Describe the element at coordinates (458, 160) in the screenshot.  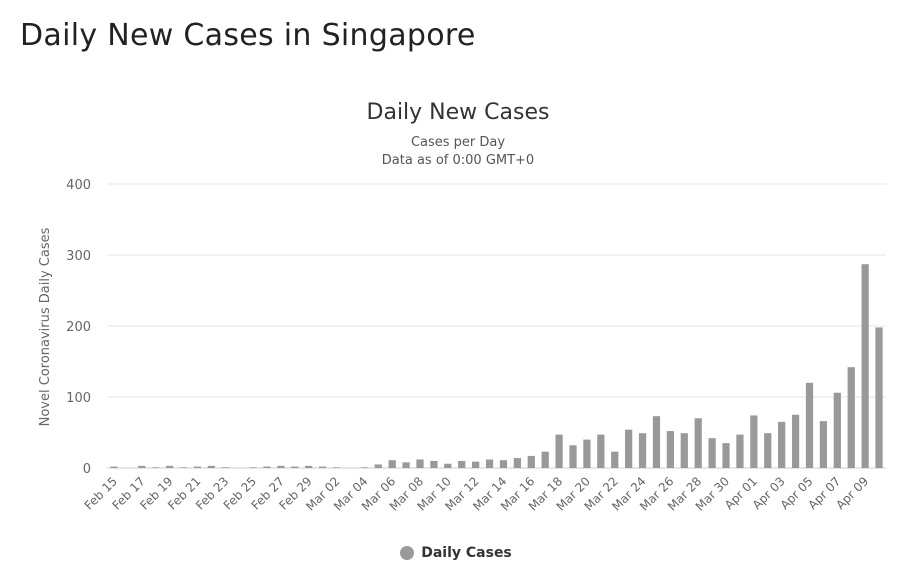
I see `chart-subtitle-line-2: Data as of 0:00 GMT+0` at that location.